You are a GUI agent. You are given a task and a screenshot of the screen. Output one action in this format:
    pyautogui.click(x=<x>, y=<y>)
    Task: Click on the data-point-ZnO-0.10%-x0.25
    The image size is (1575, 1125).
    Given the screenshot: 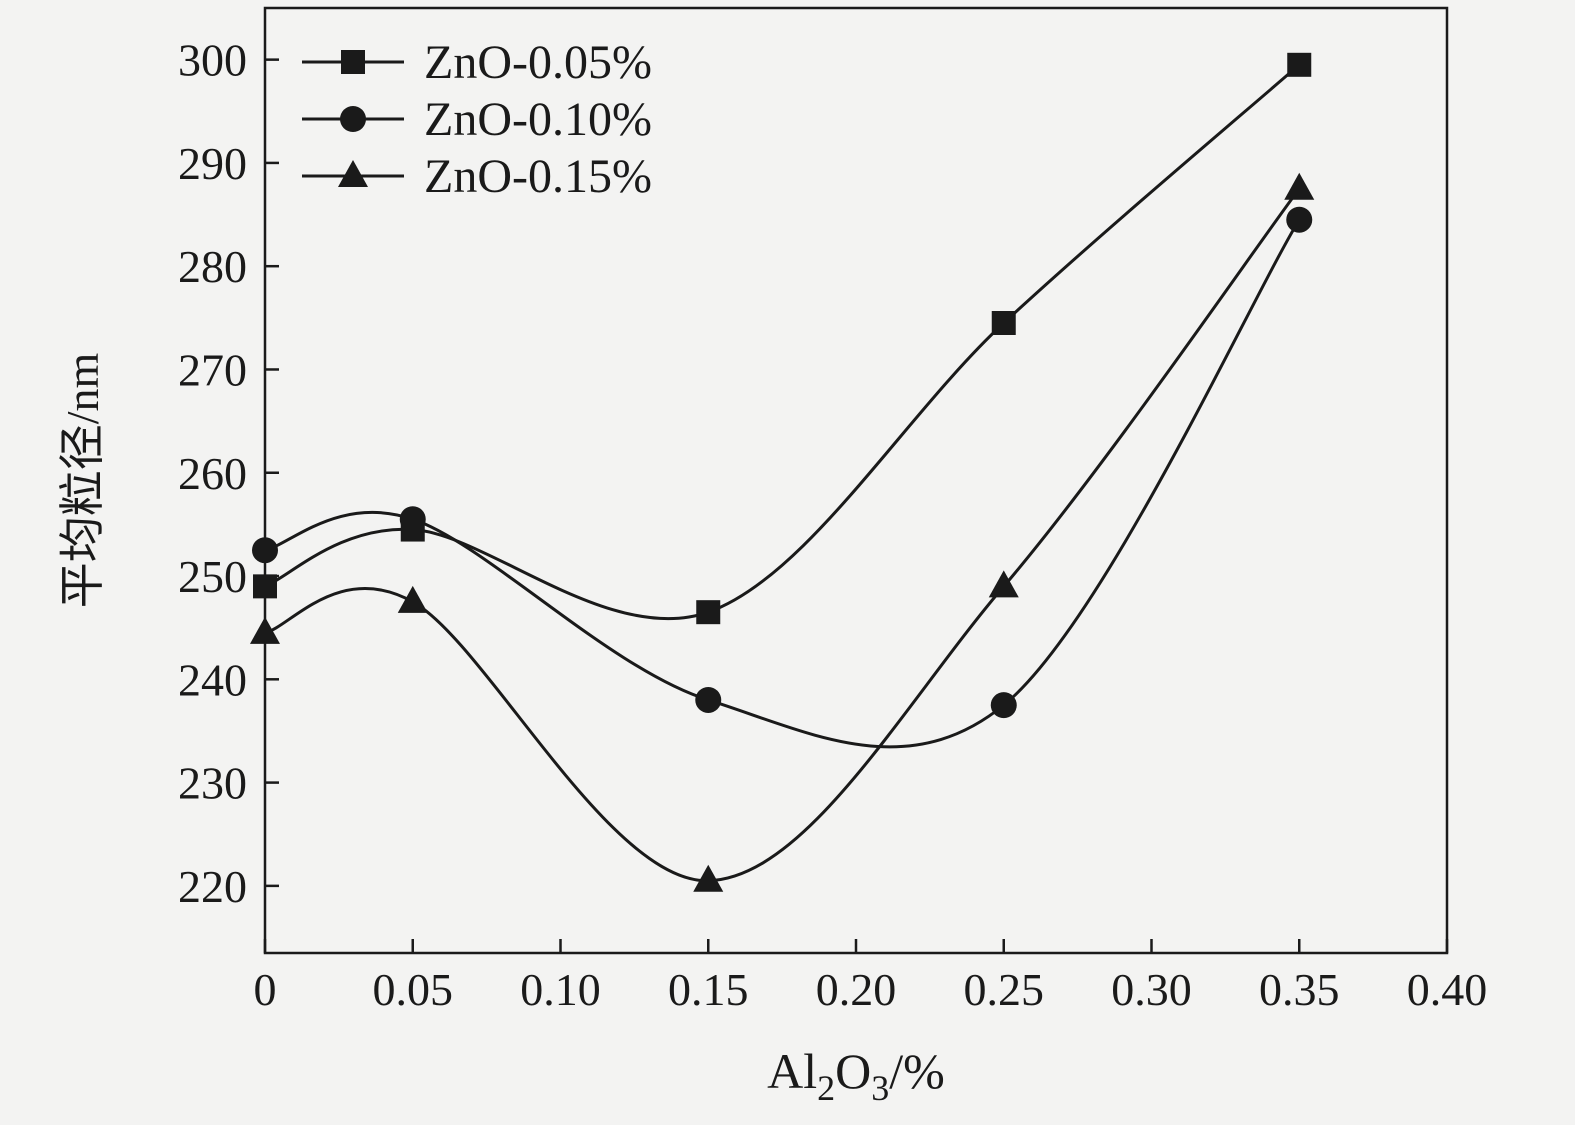 What is the action you would take?
    pyautogui.click(x=1003, y=705)
    